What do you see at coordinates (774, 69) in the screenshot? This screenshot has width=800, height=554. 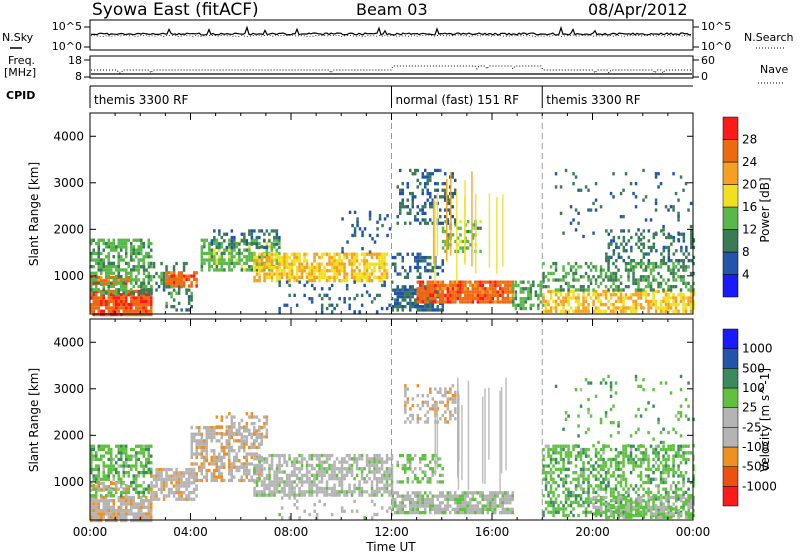 I see `nave-label: Nave` at bounding box center [774, 69].